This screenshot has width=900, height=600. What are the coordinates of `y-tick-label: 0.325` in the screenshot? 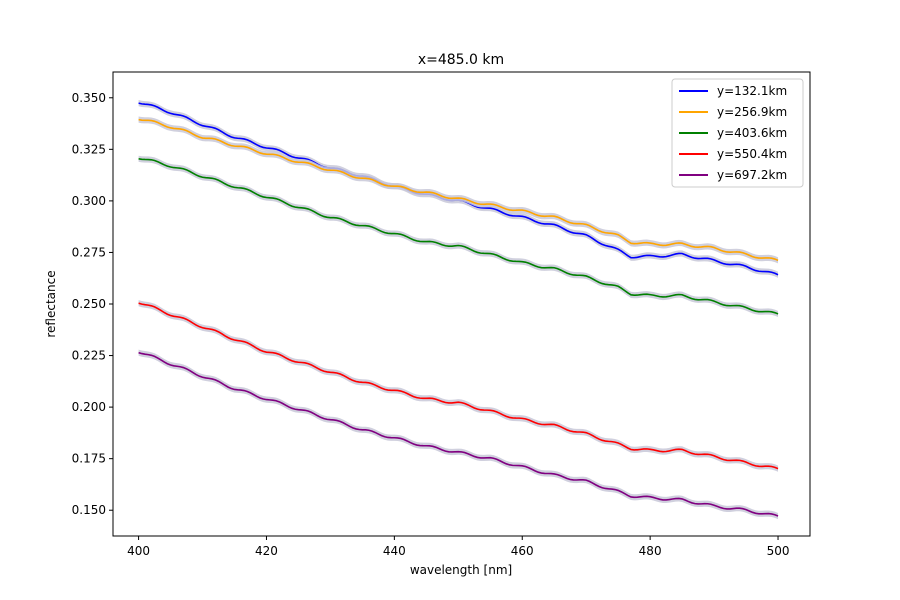 It's located at (89, 149).